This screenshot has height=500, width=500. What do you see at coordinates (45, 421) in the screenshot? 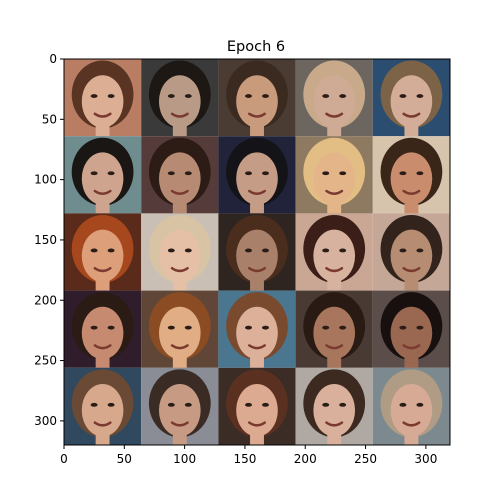
I see `y-tick-label: 300` at bounding box center [45, 421].